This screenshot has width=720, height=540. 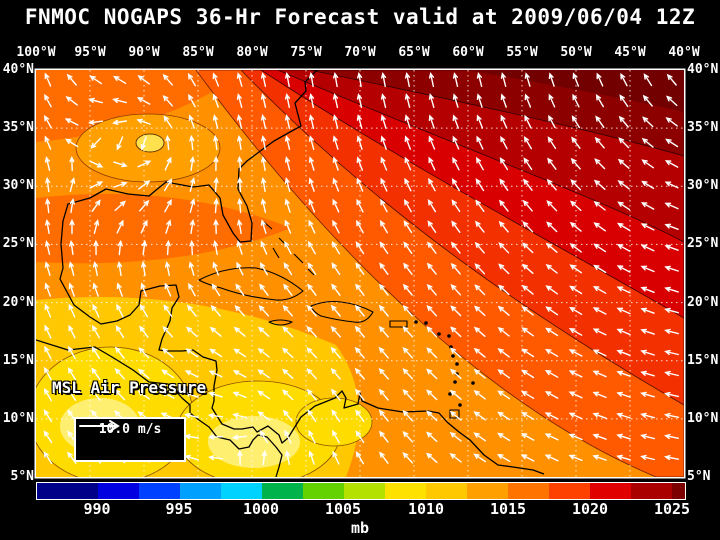 I want to click on lat-label-left: 5°N, so click(x=22, y=476).